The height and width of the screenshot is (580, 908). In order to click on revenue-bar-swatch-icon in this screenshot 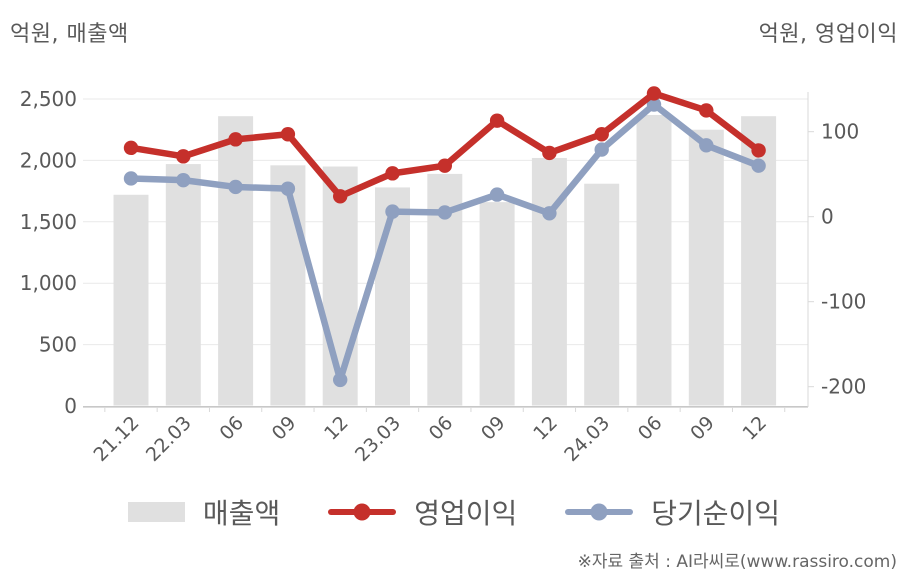, I will do `click(156, 512)`.